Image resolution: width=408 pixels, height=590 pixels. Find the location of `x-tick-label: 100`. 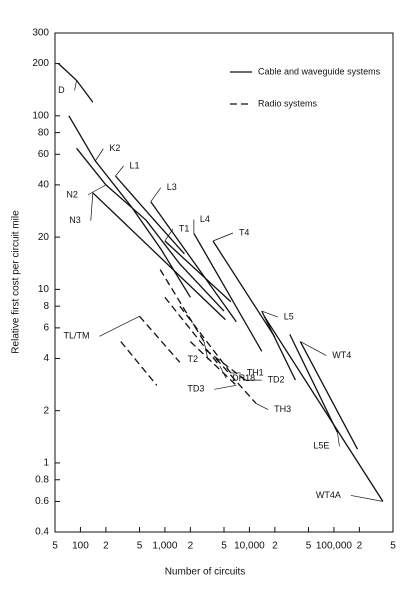

x-tick-label: 100 is located at coordinates (80, 546).